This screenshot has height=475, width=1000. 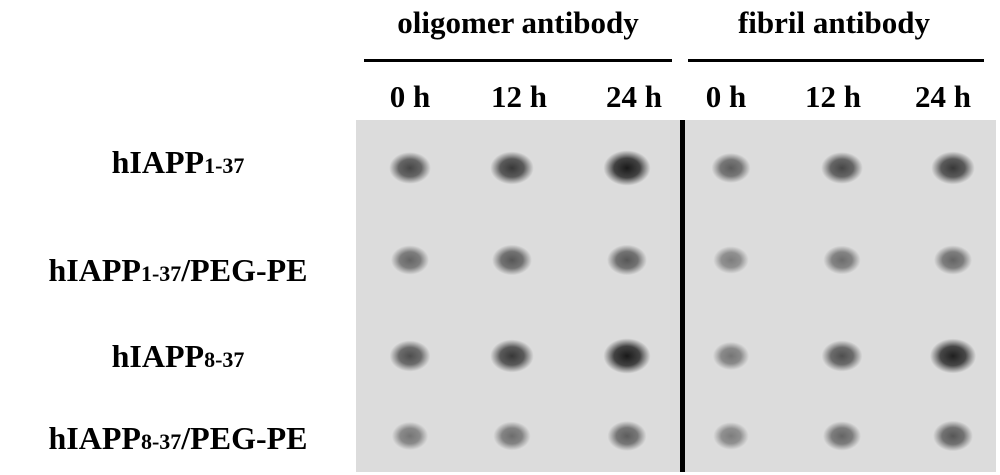 What do you see at coordinates (410, 168) in the screenshot?
I see `blot-dot-row1-oligomer-0h` at bounding box center [410, 168].